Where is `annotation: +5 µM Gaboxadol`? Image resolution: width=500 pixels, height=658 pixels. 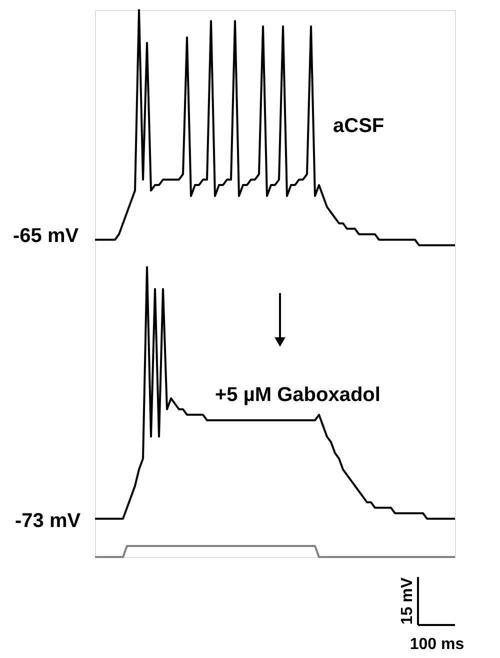
annotation: +5 µM Gaboxadol is located at coordinates (297, 395).